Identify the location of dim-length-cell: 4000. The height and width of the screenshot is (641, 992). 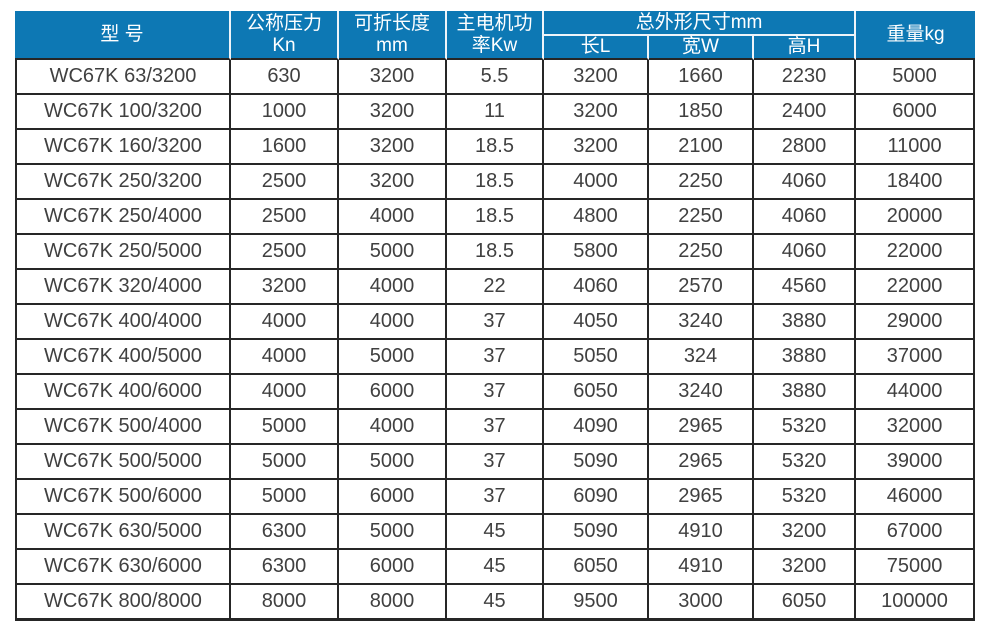
(596, 182).